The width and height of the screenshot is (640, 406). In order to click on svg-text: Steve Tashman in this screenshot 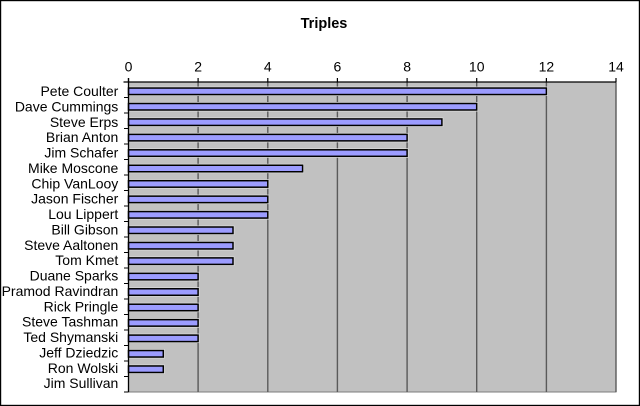, I will do `click(70, 322)`.